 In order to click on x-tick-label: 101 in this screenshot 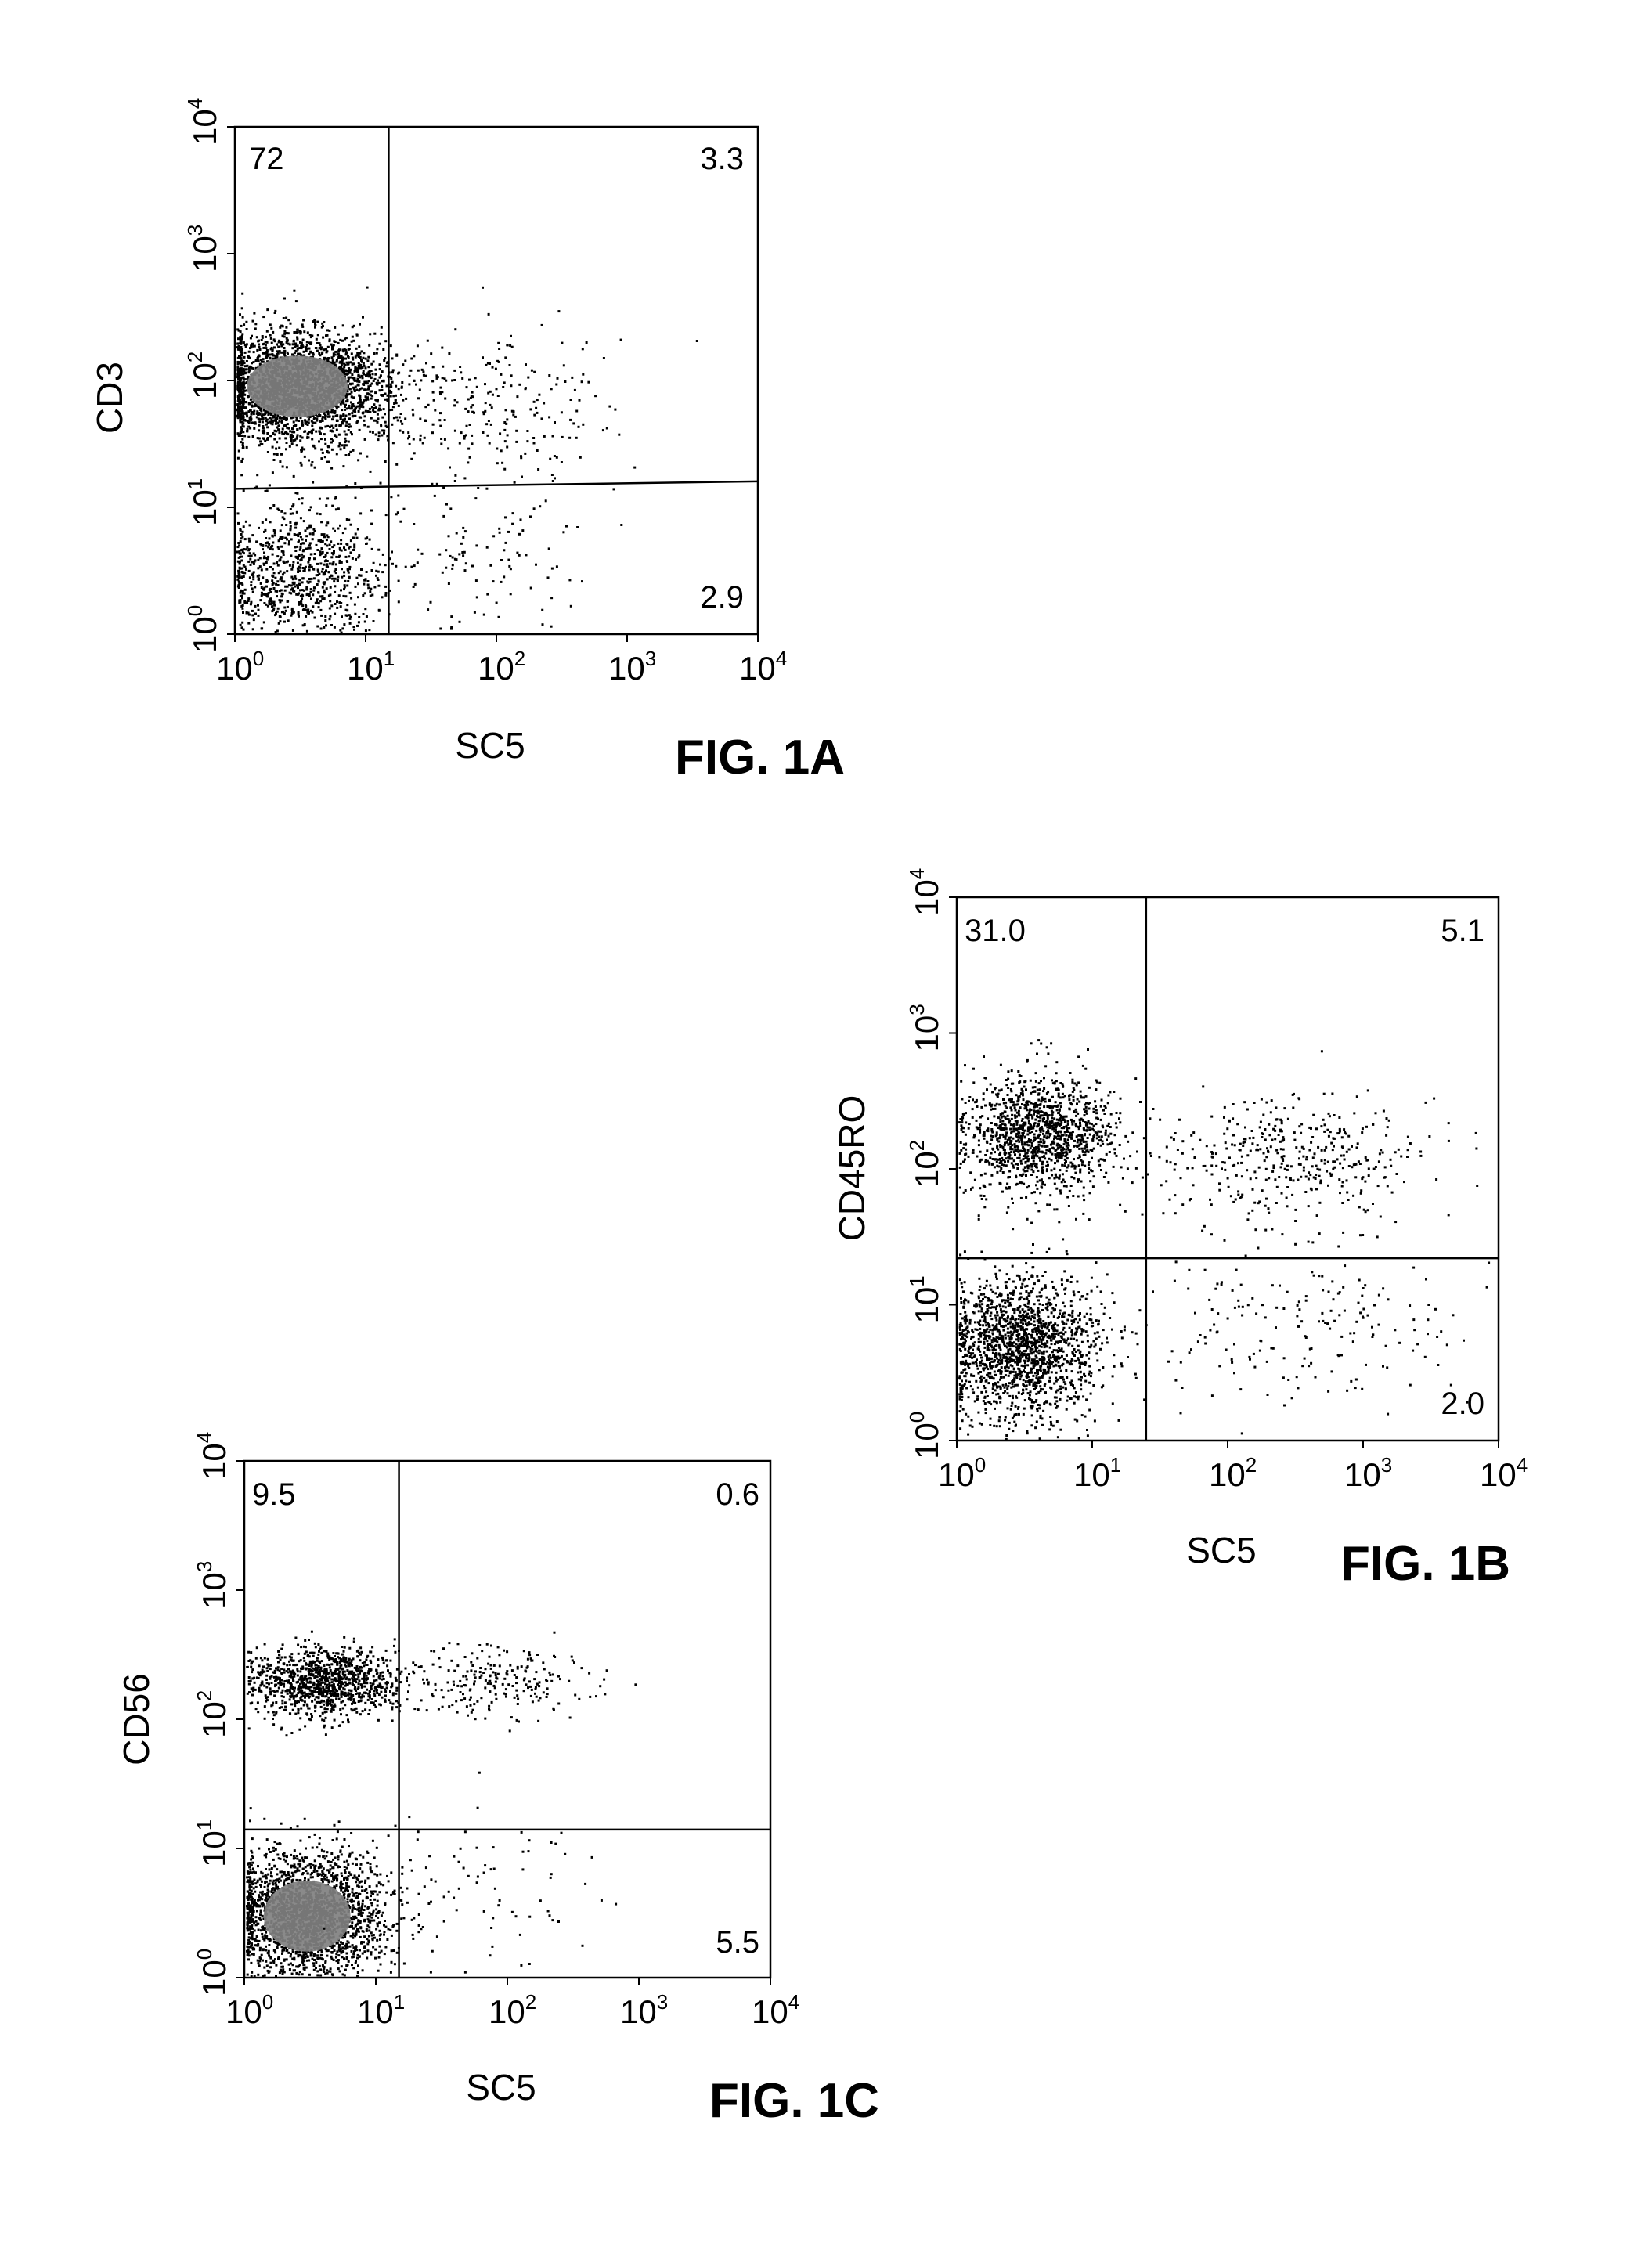, I will do `click(371, 667)`.